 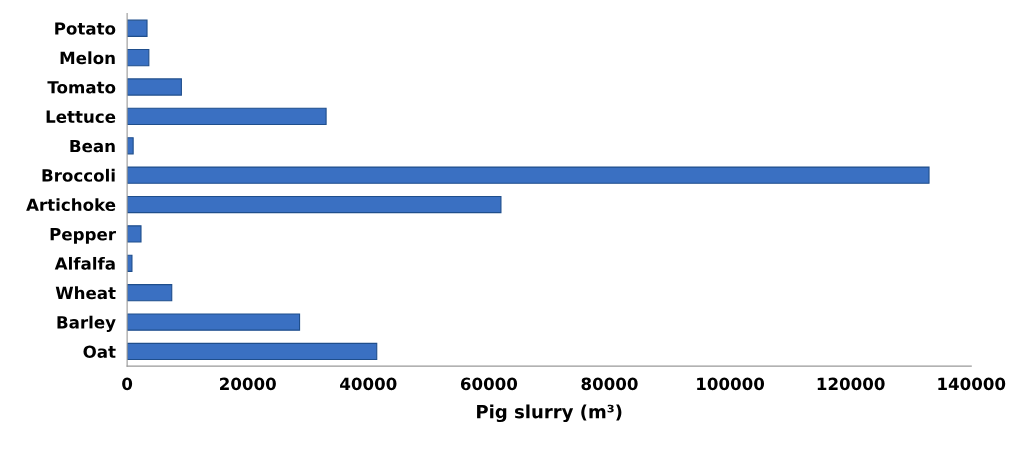 What do you see at coordinates (86, 323) in the screenshot?
I see `y-tick-label: Barley` at bounding box center [86, 323].